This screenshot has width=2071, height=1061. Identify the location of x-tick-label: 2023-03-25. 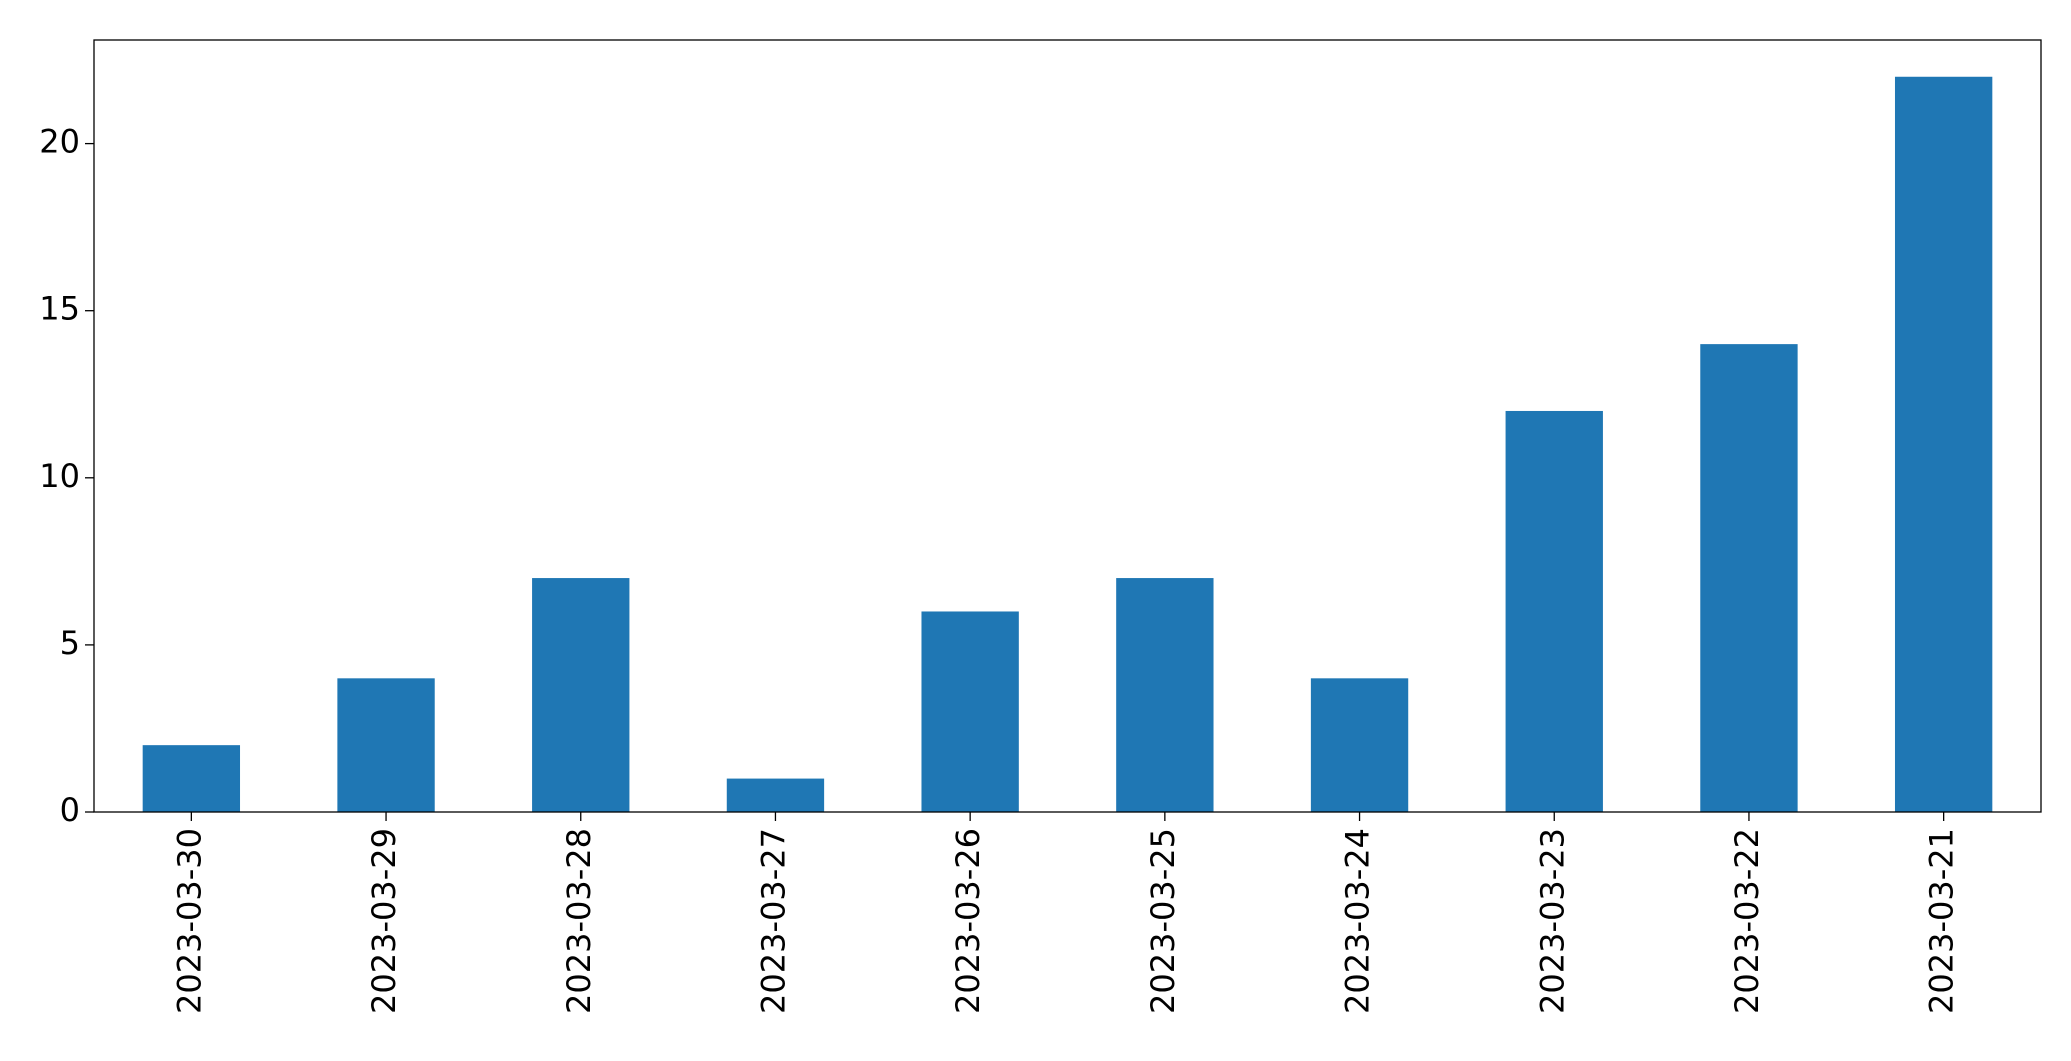
(1163, 921).